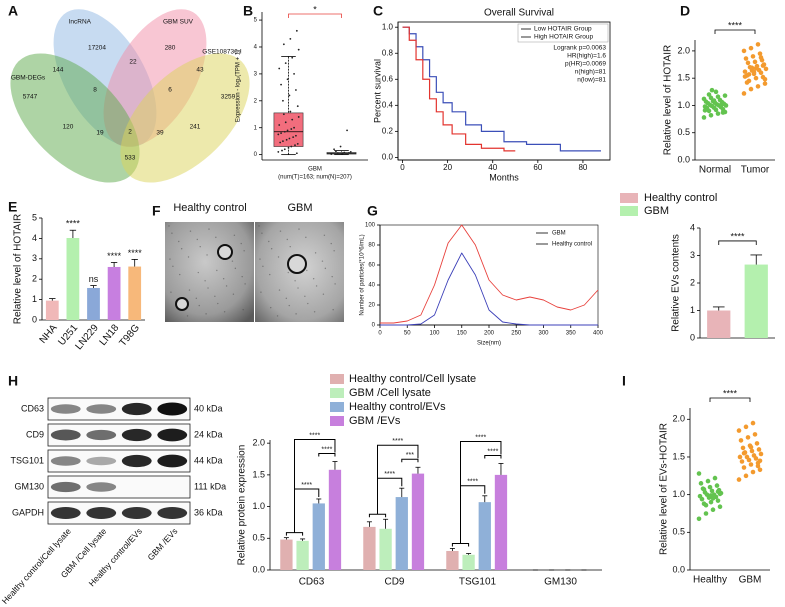  What do you see at coordinates (434, 334) in the screenshot?
I see `x-tick-label: 100` at bounding box center [434, 334].